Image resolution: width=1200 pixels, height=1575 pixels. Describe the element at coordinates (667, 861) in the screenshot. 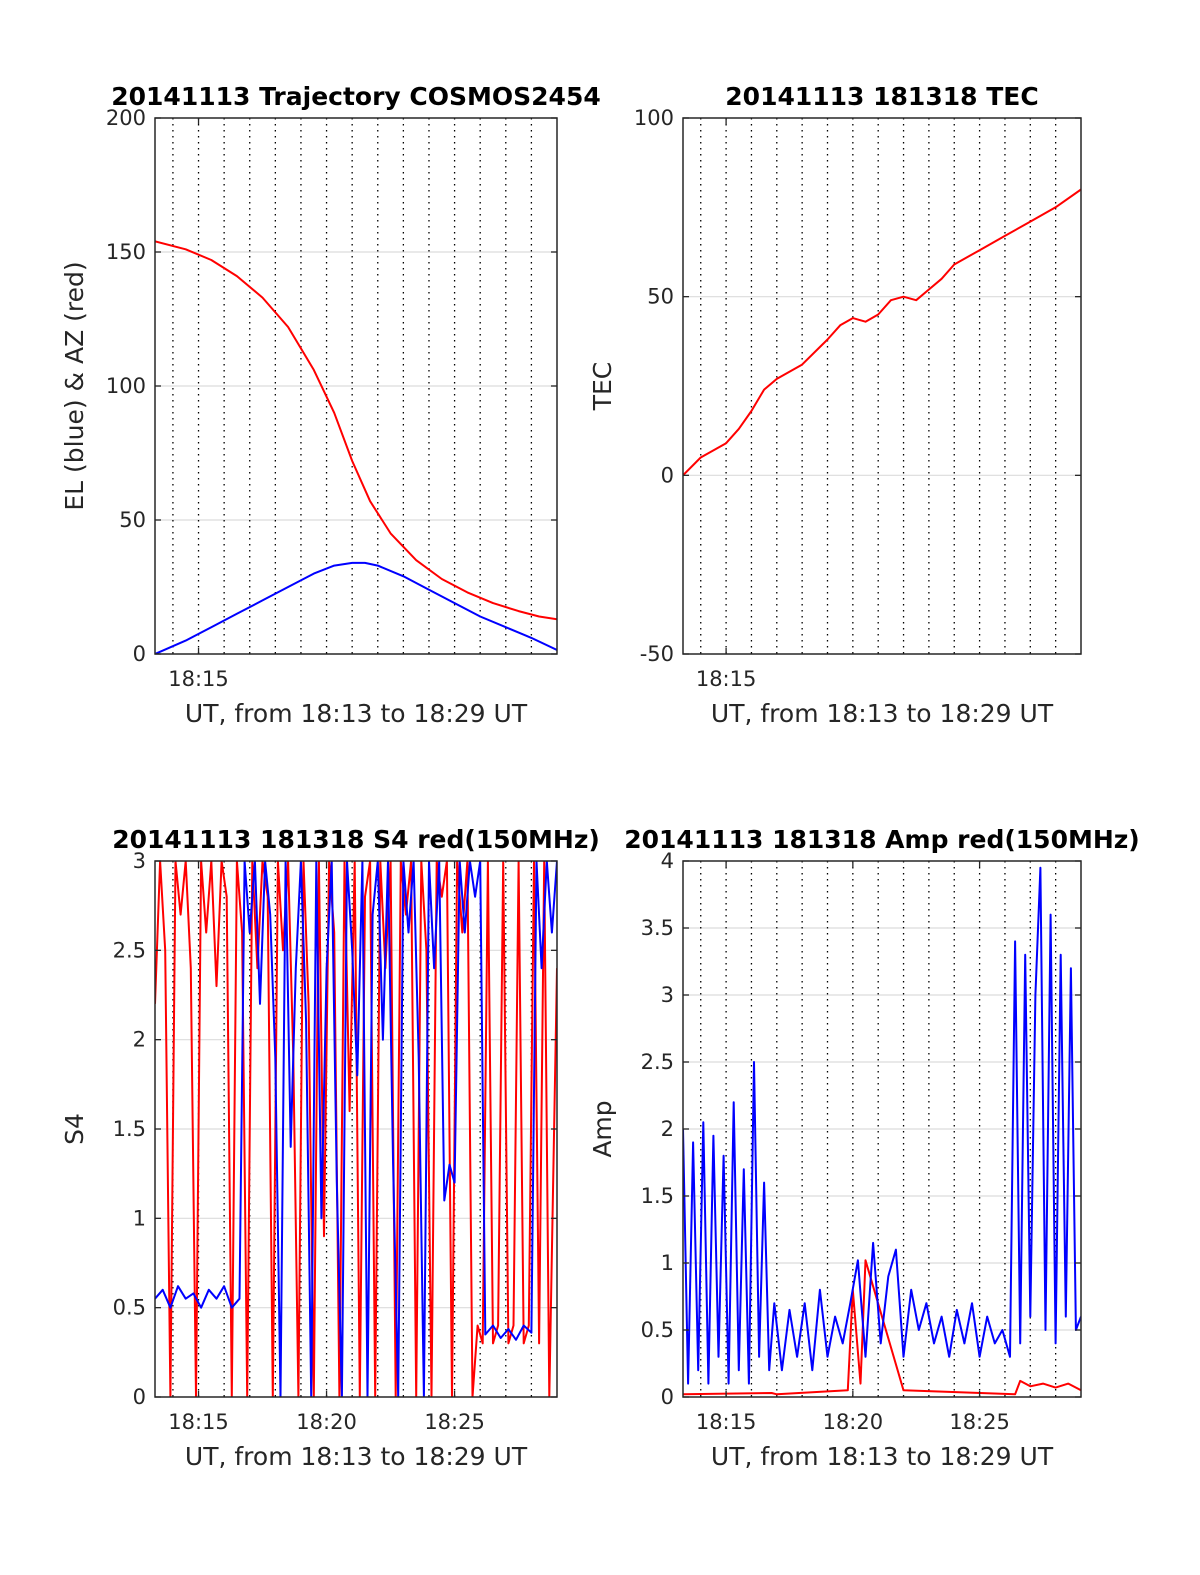

I see `y-tick-label: 4` at that location.